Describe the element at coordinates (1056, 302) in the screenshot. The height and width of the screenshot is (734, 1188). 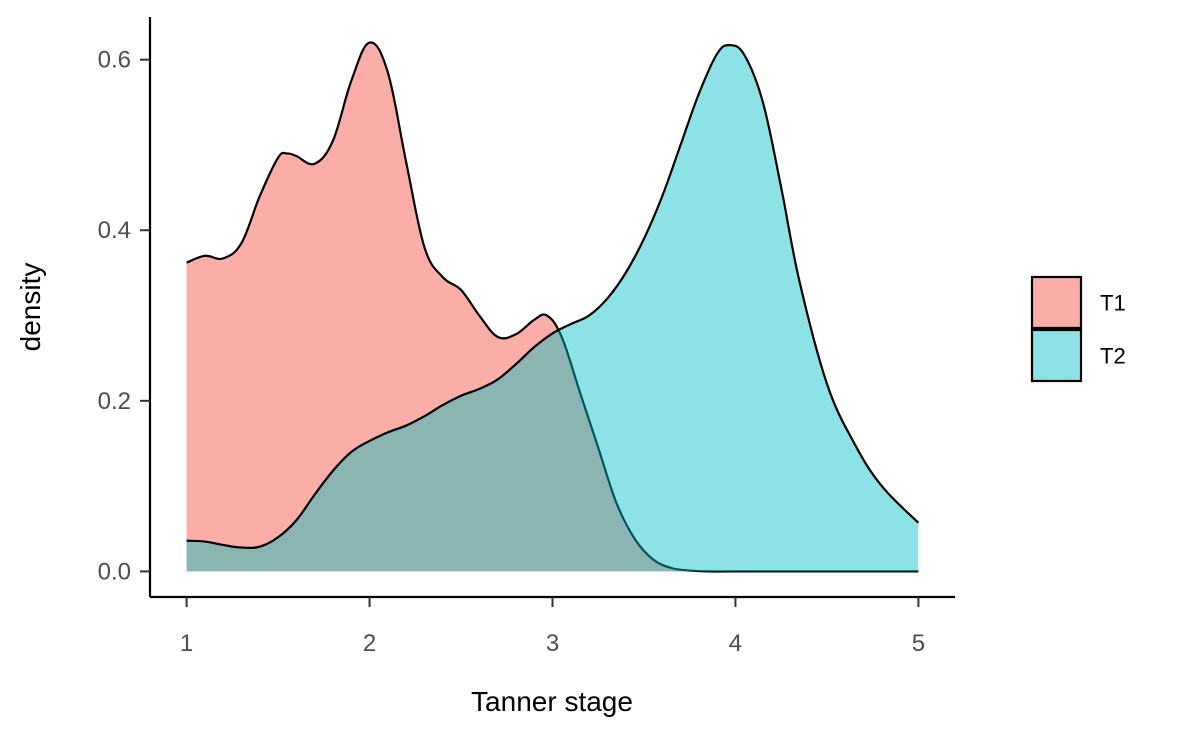
I see `legend-key-t1` at that location.